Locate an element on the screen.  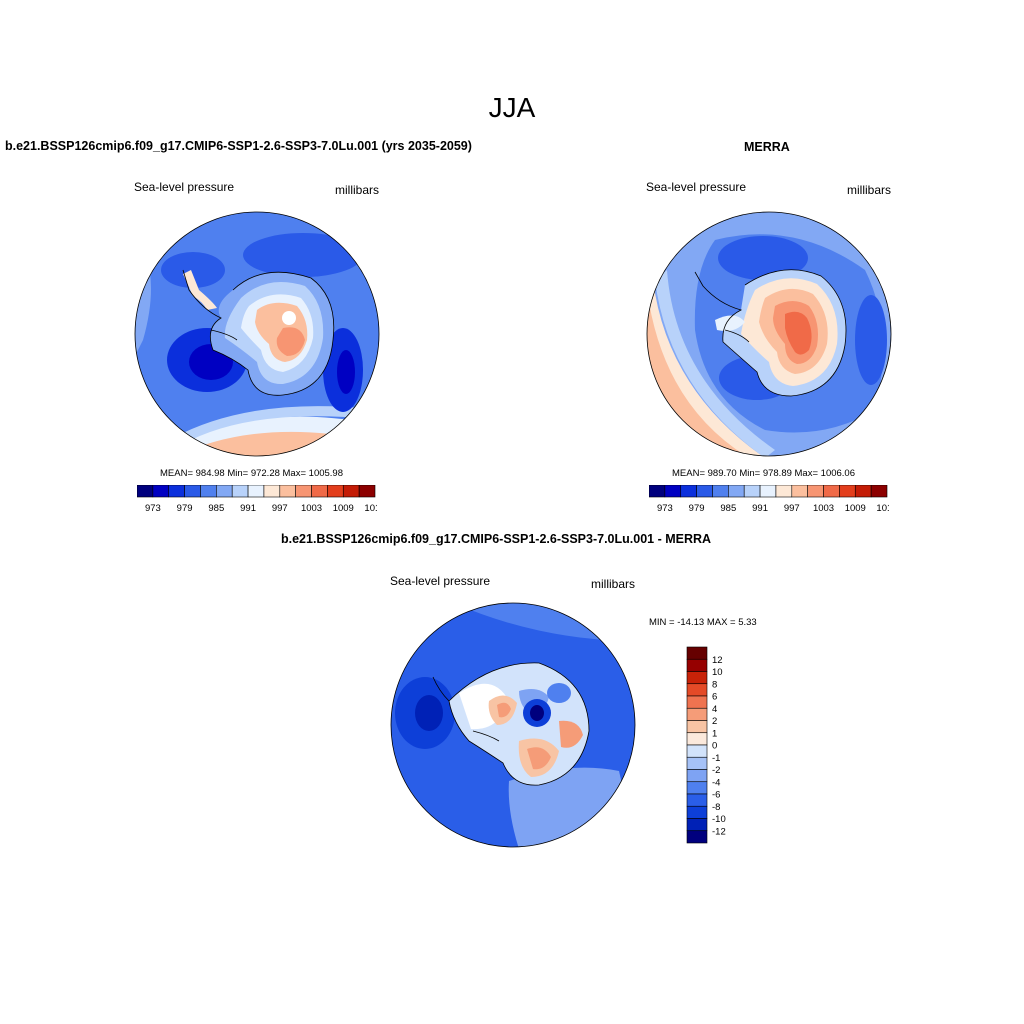
polar-map-merra is located at coordinates (769, 334).